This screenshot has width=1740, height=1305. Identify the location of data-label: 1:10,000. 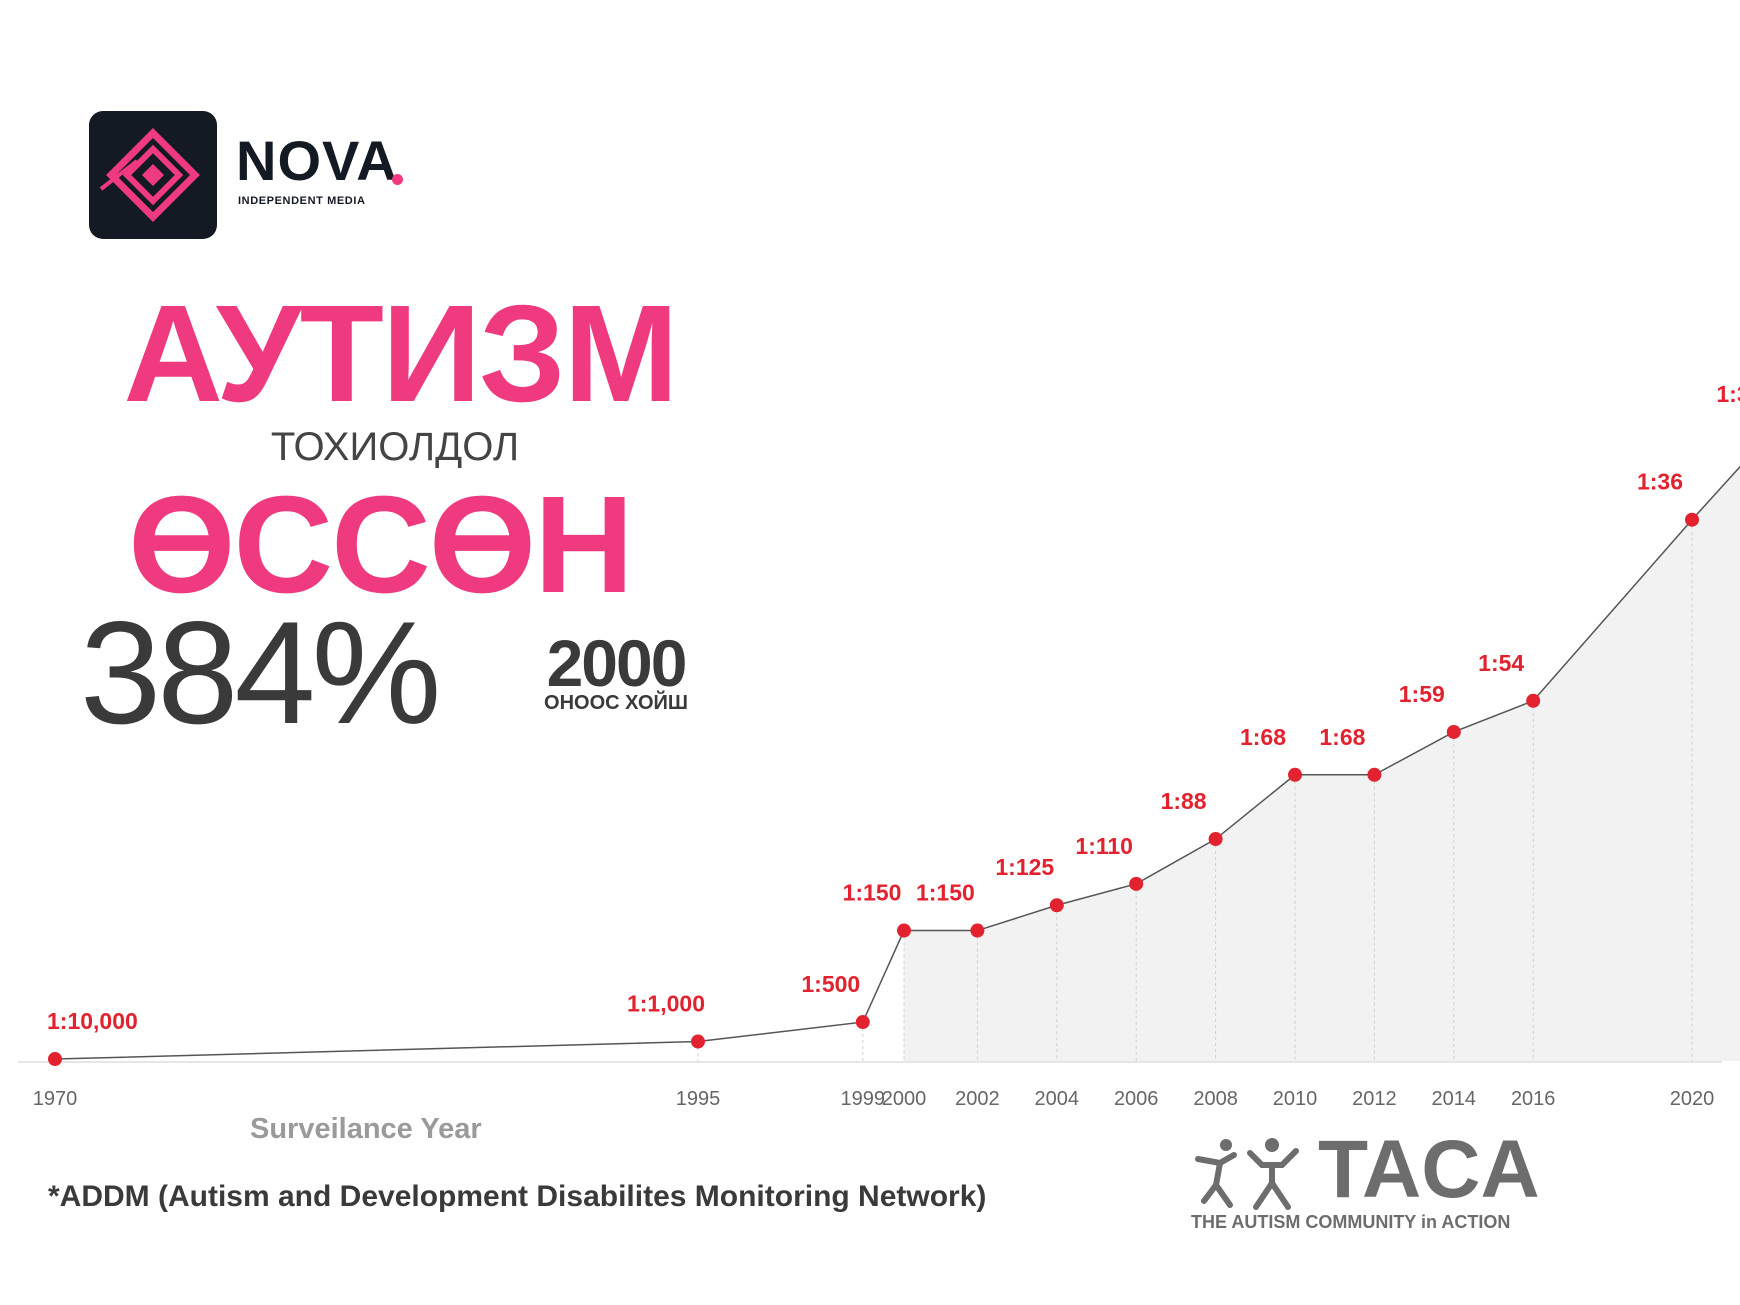
(92, 1021).